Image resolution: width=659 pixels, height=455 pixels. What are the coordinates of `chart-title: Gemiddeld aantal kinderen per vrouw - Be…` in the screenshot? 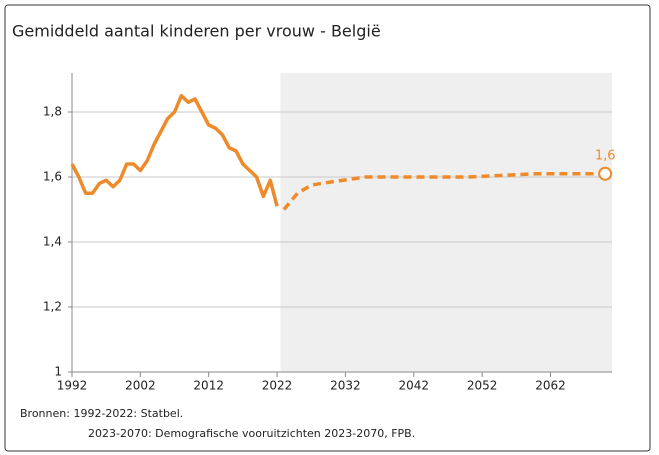 It's located at (196, 31).